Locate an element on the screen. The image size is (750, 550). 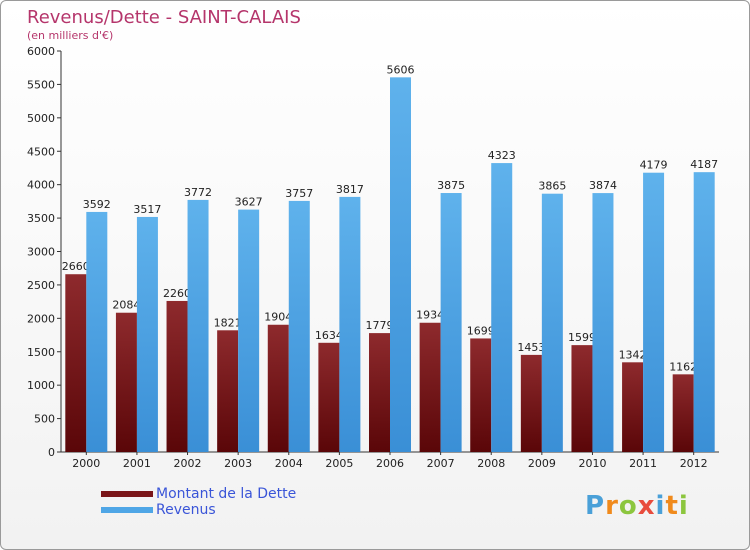
logo-letter-0: P is located at coordinates (595, 506).